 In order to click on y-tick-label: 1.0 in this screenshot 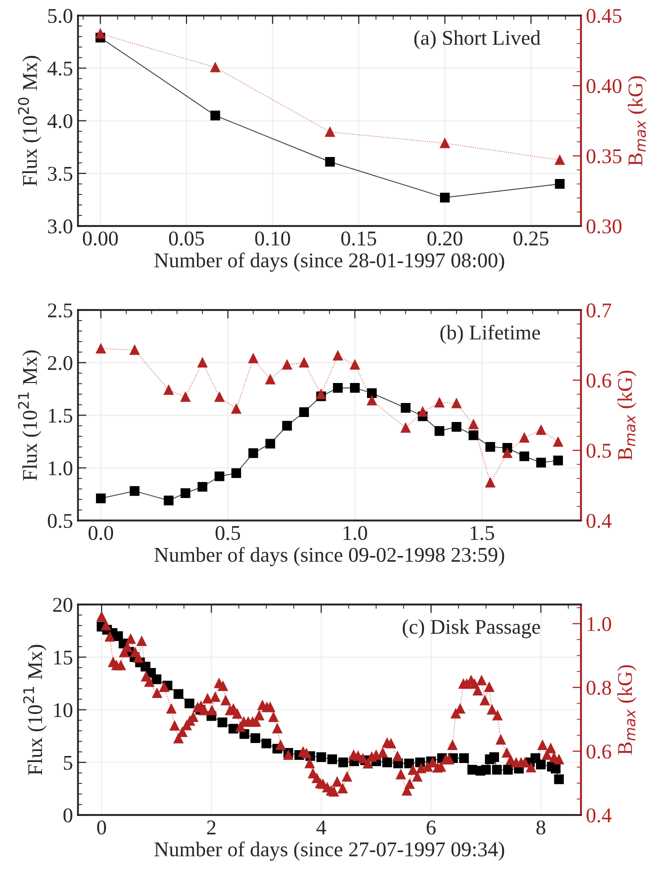, I will do `click(60, 468)`.